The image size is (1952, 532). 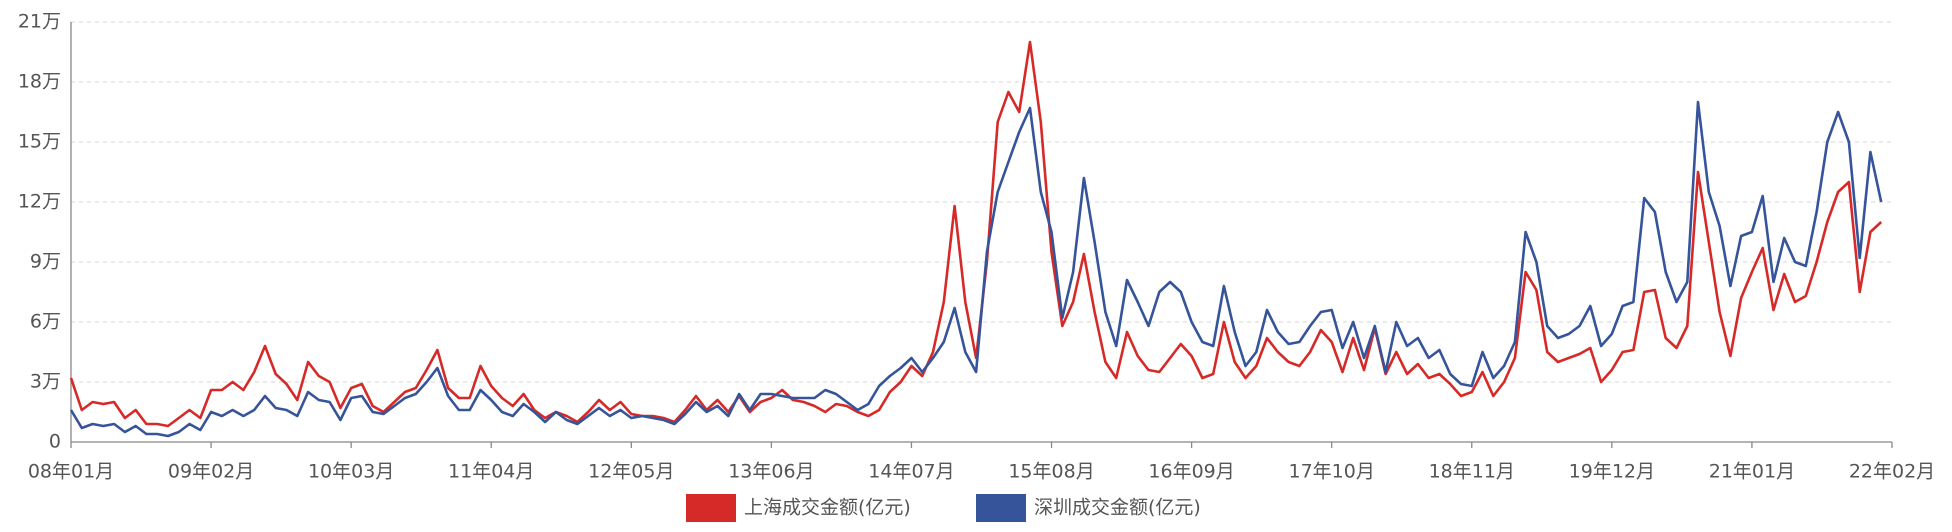 I want to click on x-tick-label: 18年11月, so click(x=1472, y=472).